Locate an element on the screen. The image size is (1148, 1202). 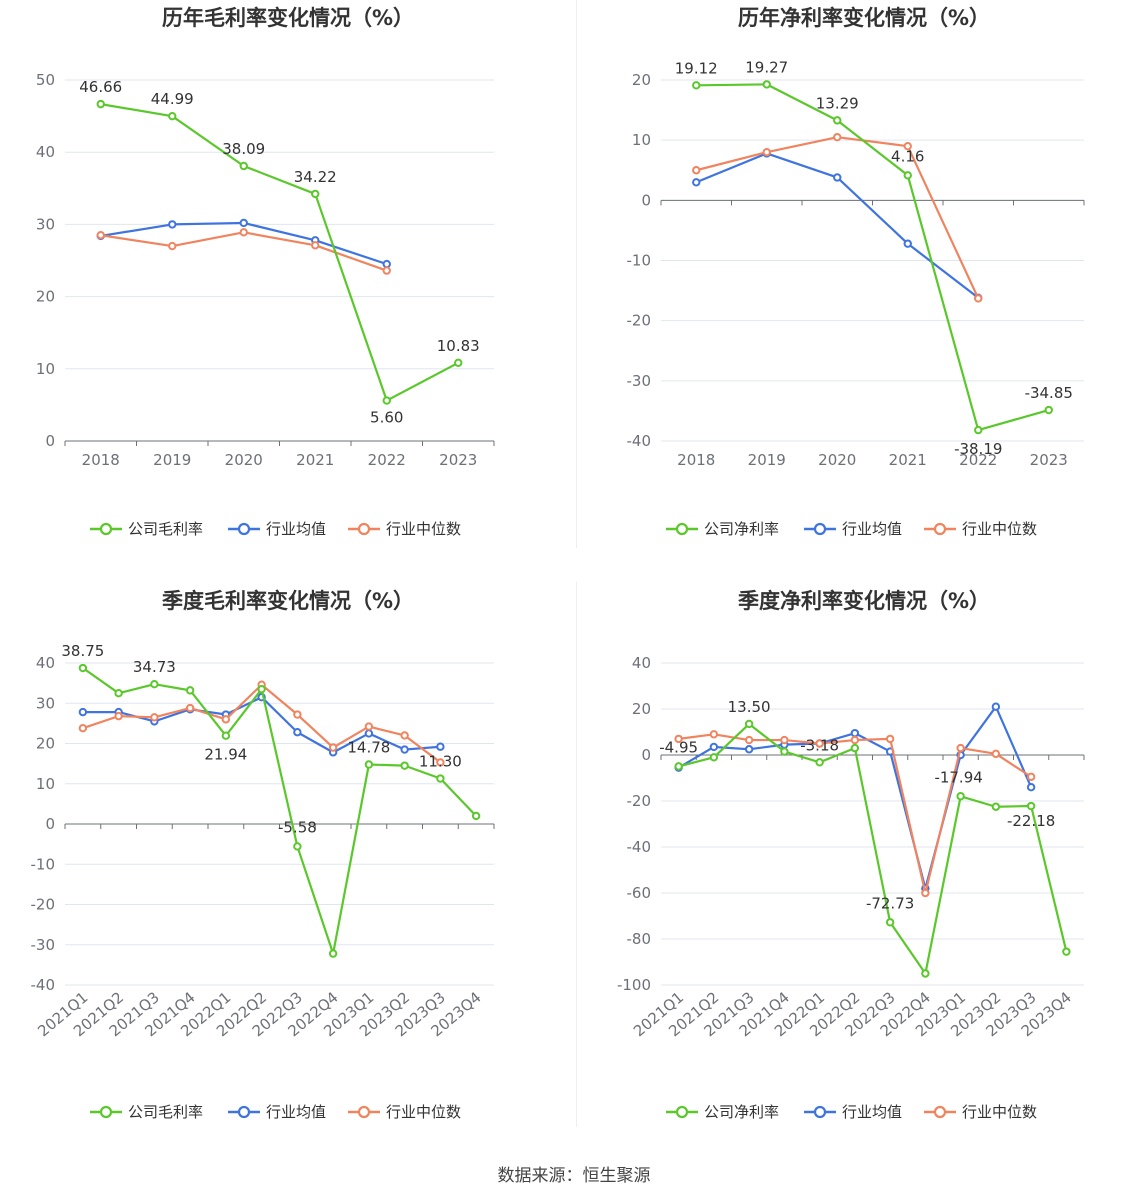
legend-marker is located at coordinates (106, 529).